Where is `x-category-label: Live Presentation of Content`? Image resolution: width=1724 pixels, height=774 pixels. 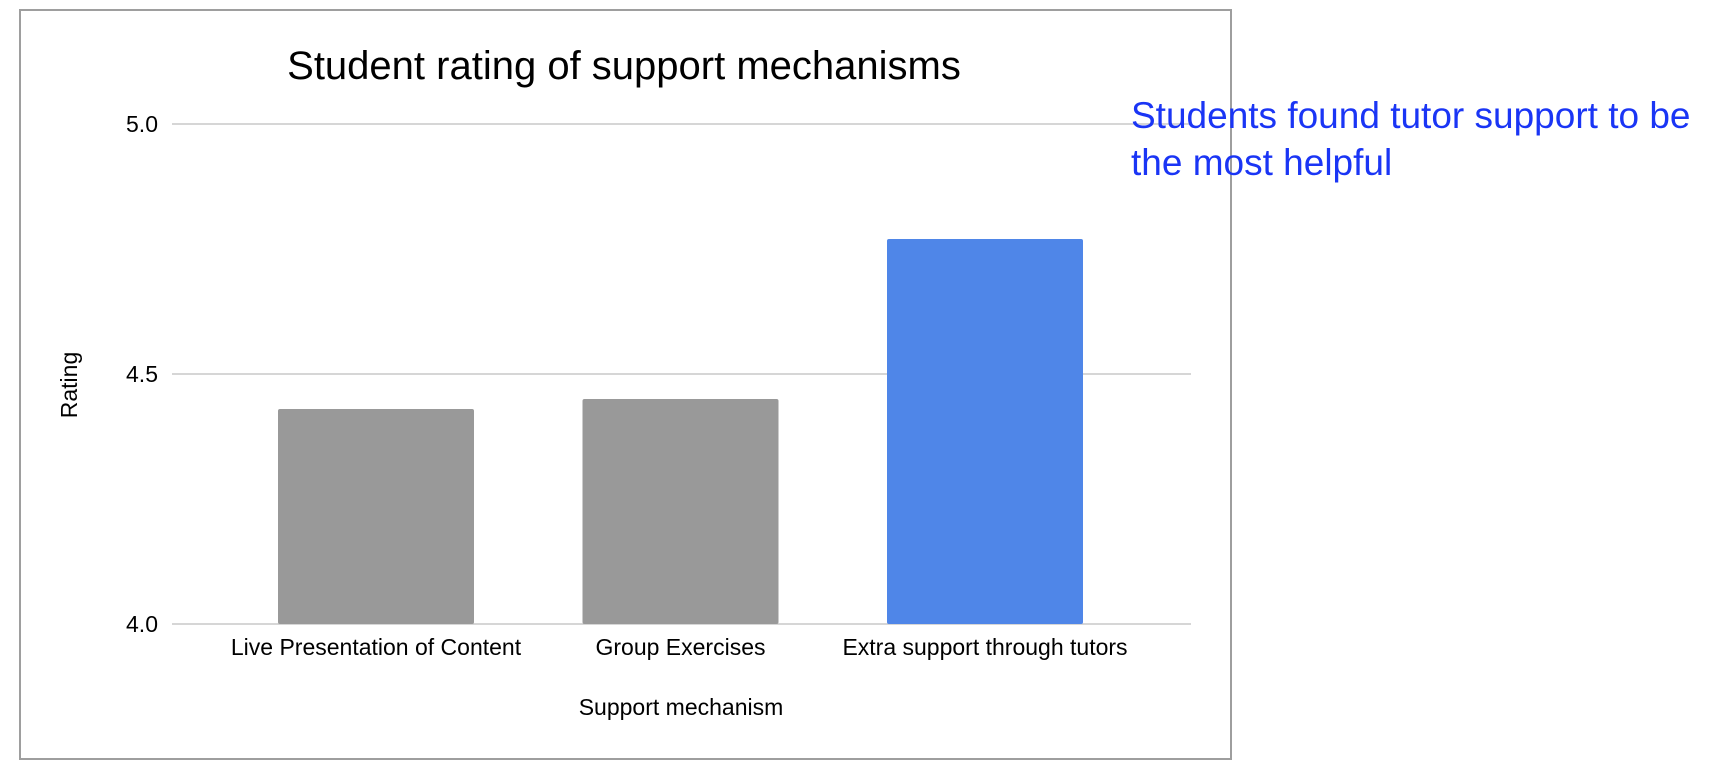
x-category-label: Live Presentation of Content is located at coordinates (376, 647).